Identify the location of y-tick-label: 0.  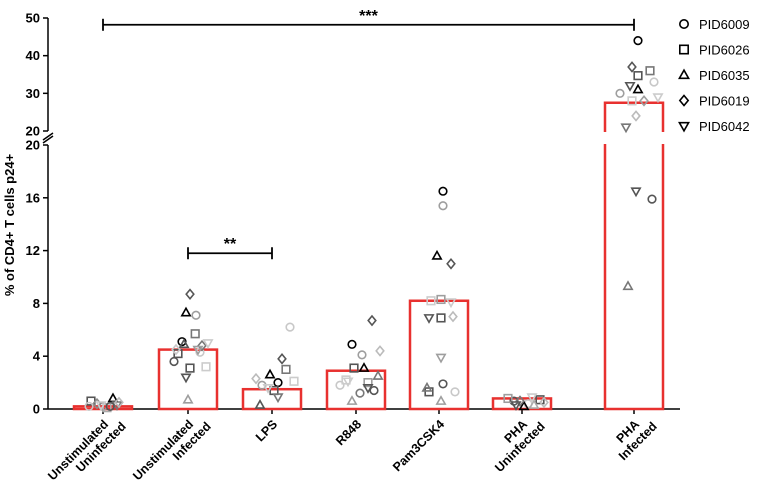
(36, 409).